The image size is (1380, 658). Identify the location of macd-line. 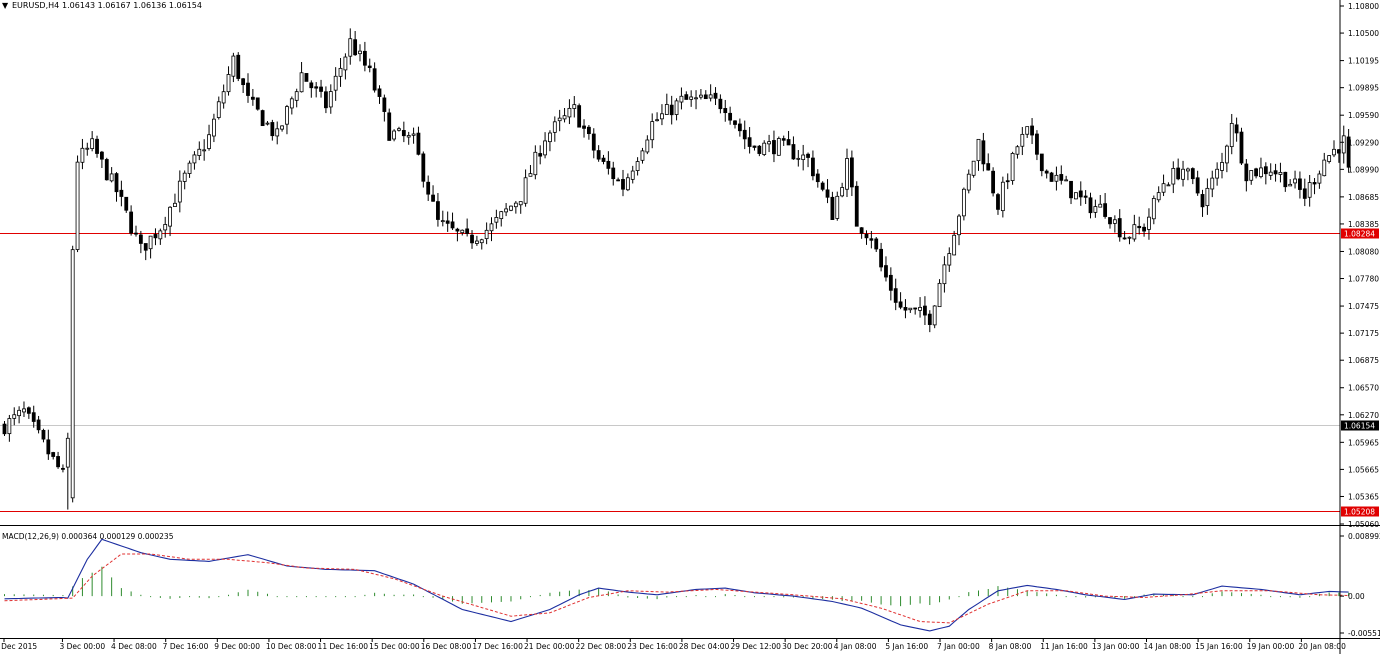
(676, 585).